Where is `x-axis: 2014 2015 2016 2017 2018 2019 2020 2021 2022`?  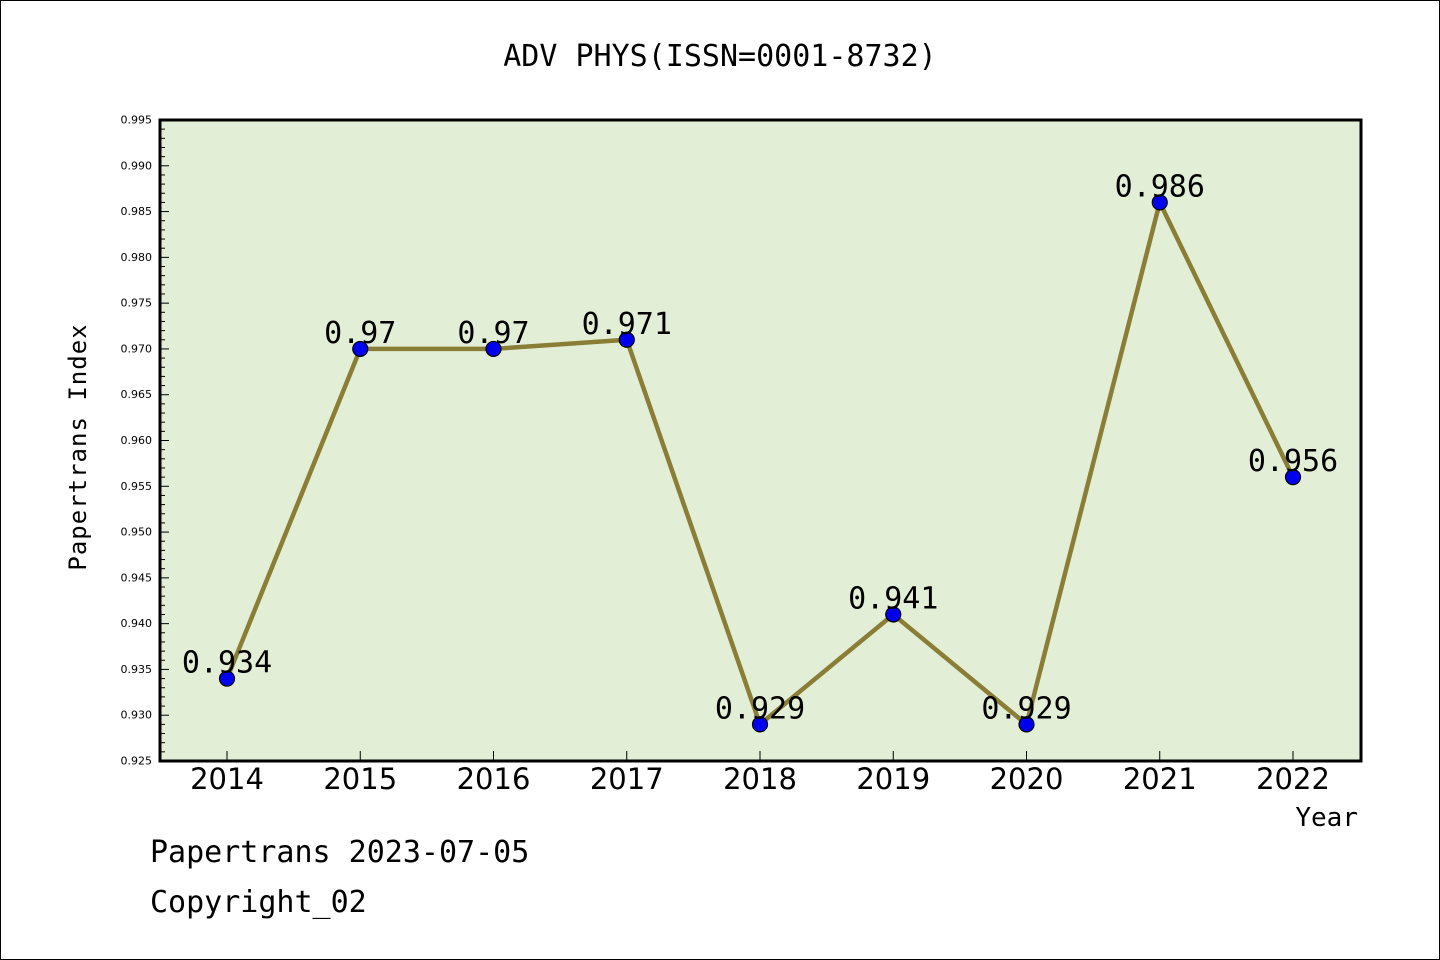 x-axis: 2014 2015 2016 2017 2018 2019 2020 2021 2022 is located at coordinates (760, 773).